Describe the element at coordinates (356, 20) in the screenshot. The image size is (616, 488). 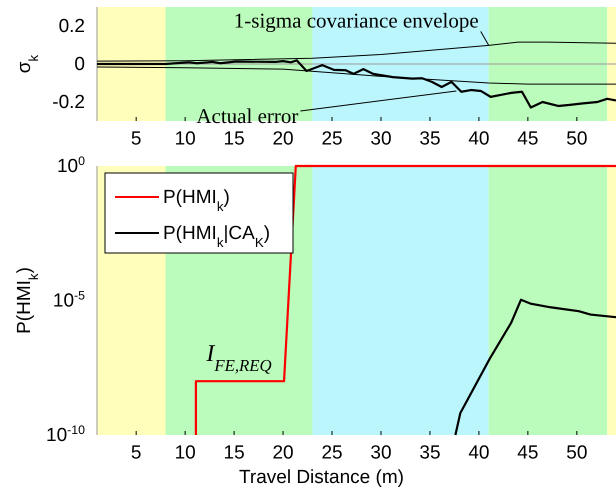
I see `annotation: 1-sigma covariance envelope` at that location.